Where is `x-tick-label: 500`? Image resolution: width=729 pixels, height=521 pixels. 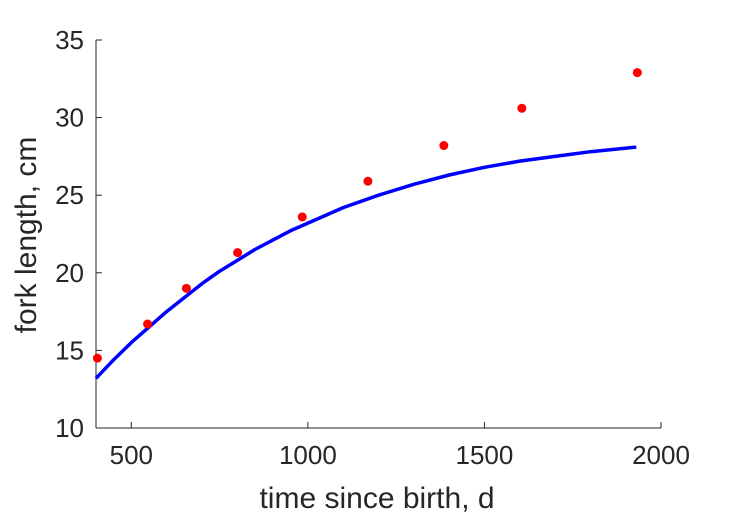 x-tick-label: 500 is located at coordinates (131, 455).